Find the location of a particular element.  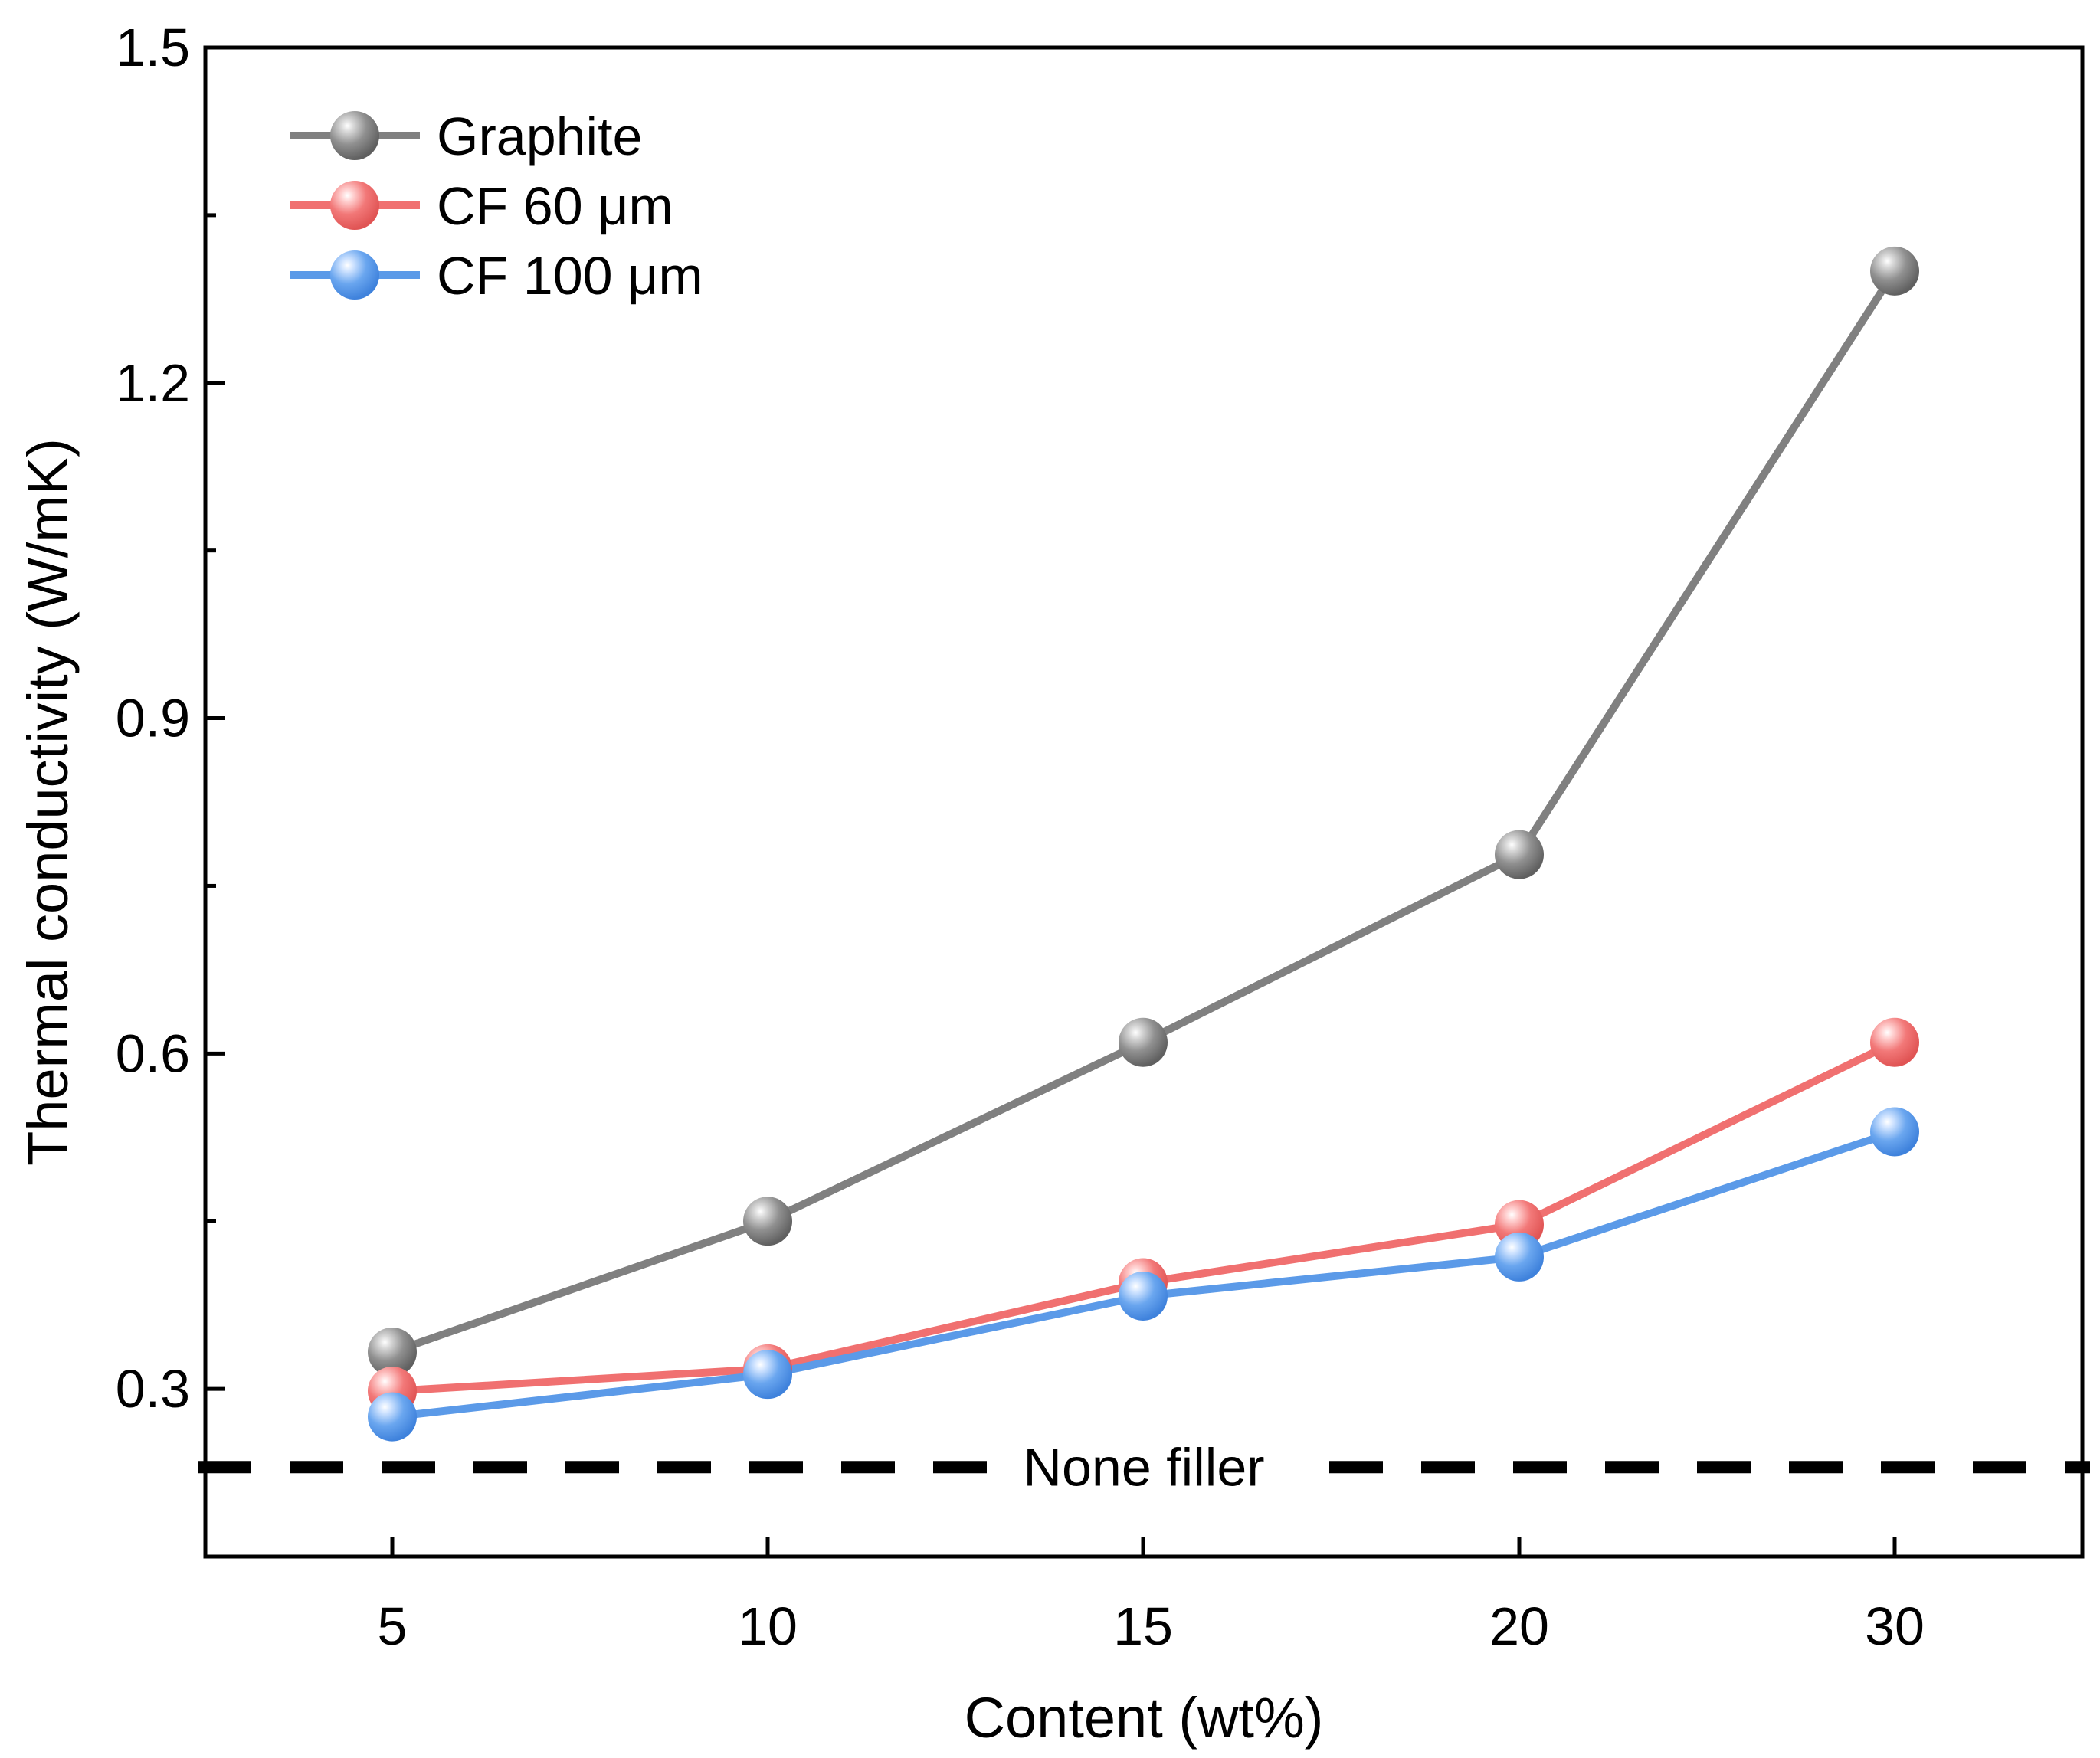

legend-label-graphite: Graphite is located at coordinates (539, 136).